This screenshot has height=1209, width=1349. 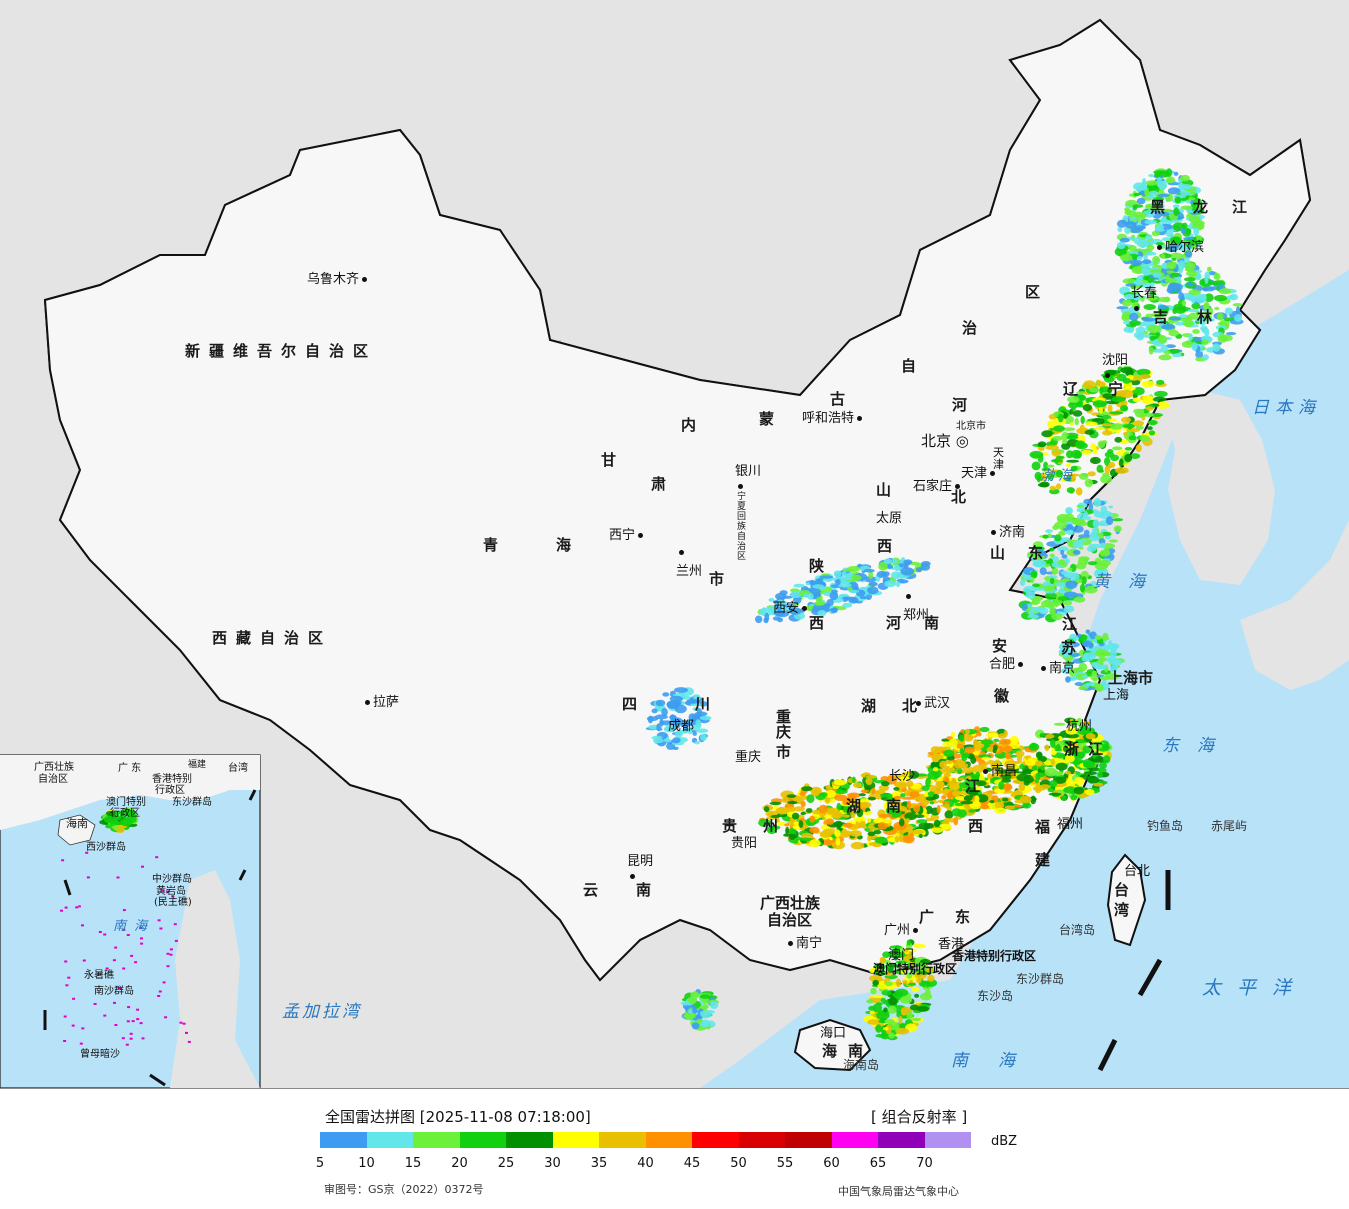 I want to click on province-gansu-1: 甘, so click(x=609, y=460).